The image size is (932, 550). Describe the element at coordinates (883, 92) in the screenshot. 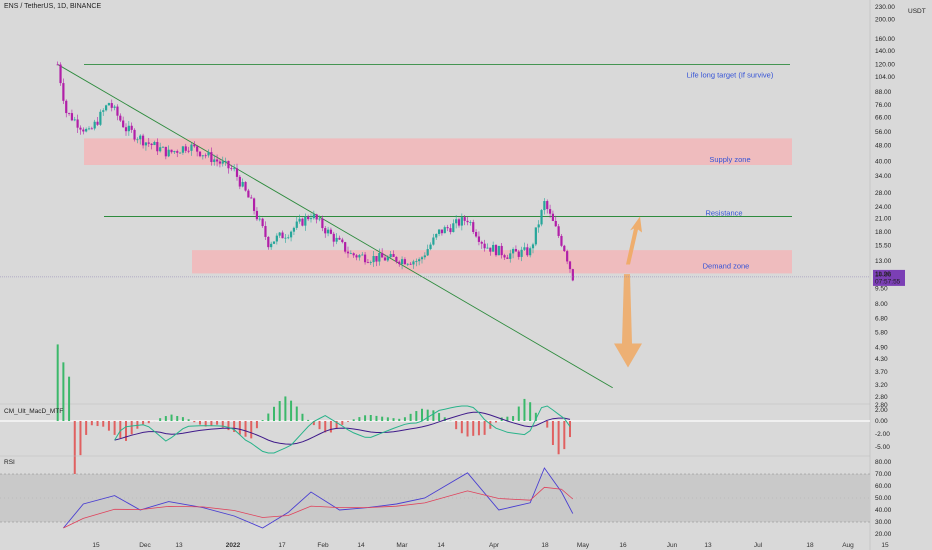

I see `price-tick: 88.00` at that location.